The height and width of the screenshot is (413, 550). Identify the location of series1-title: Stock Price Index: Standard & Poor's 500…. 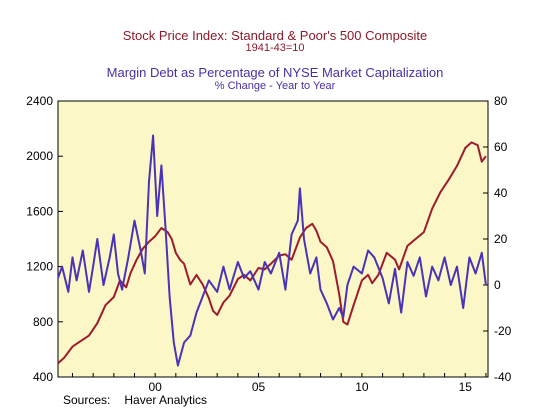
(275, 35).